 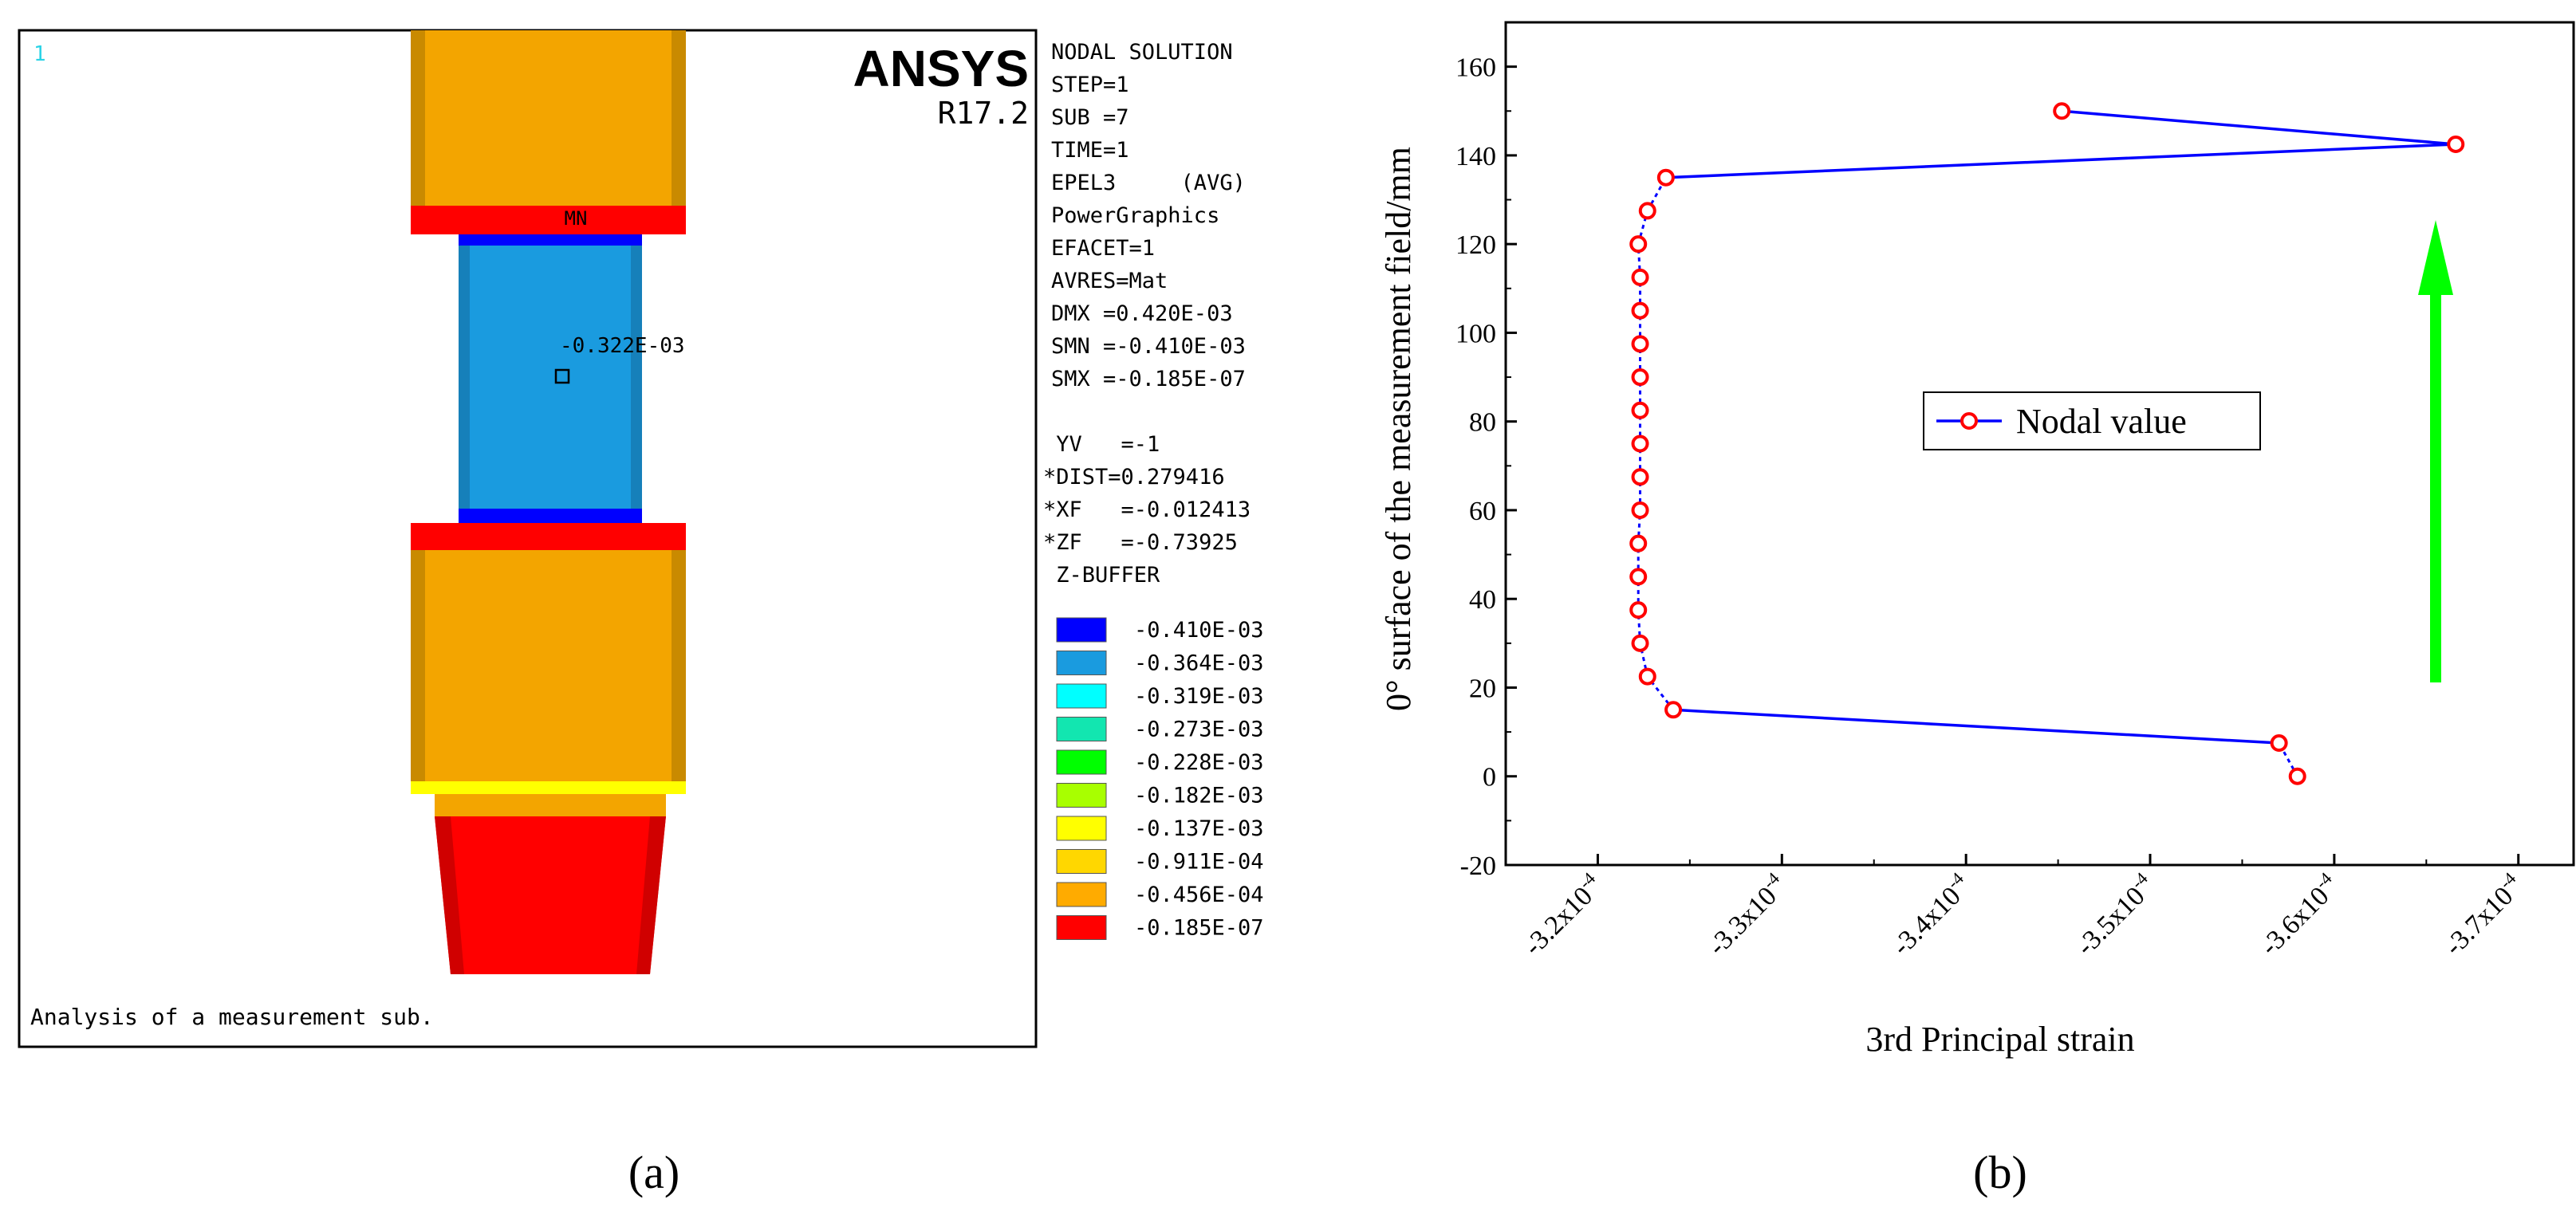 What do you see at coordinates (1398, 429) in the screenshot?
I see `y-axis-title: 0° surface of the measurement field/mm` at bounding box center [1398, 429].